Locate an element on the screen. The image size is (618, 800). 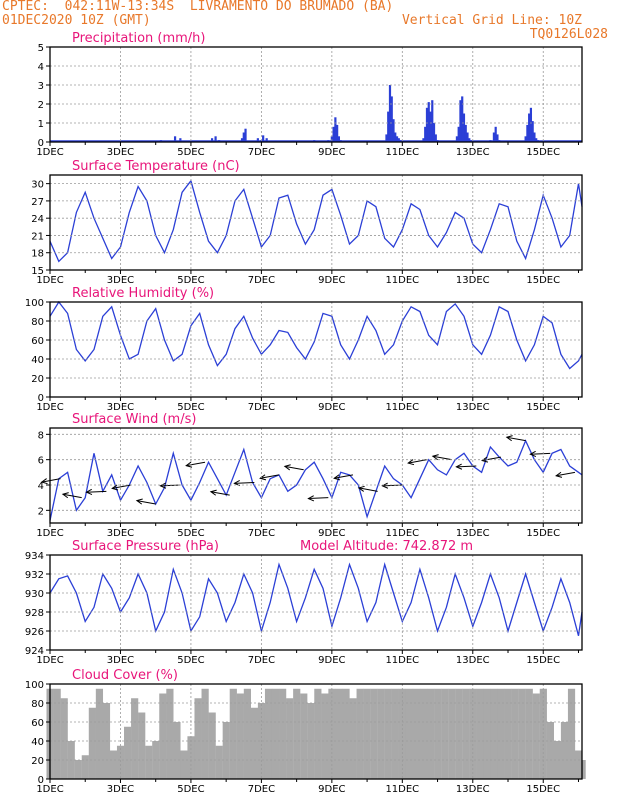
header-model-id: TQ0126L028 is located at coordinates (568, 34).